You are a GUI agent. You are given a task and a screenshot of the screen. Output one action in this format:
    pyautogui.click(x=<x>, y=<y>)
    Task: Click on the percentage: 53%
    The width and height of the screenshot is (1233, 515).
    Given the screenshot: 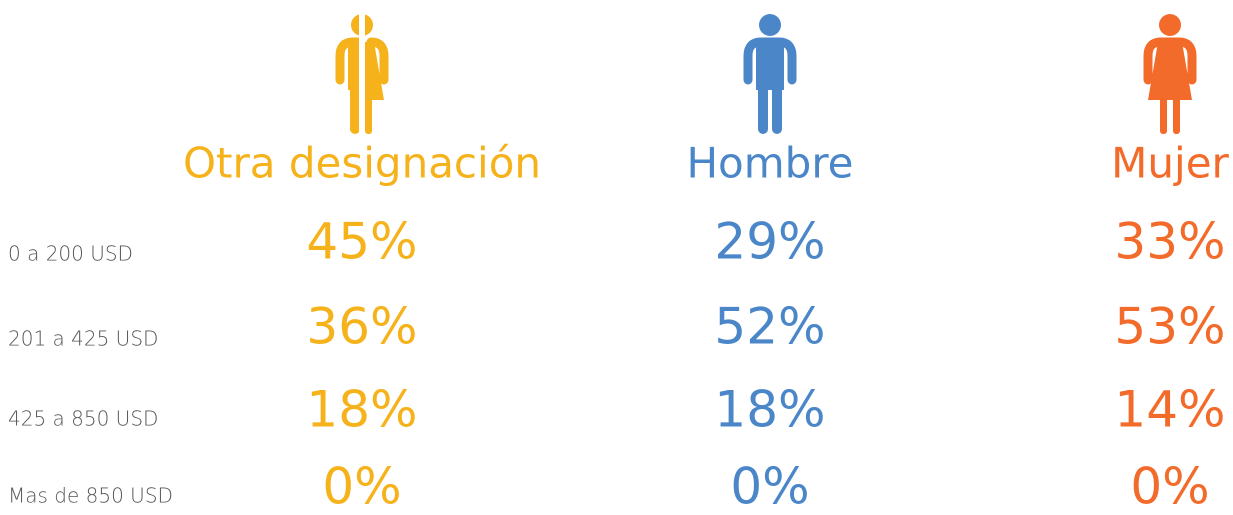 What is the action you would take?
    pyautogui.click(x=1169, y=327)
    